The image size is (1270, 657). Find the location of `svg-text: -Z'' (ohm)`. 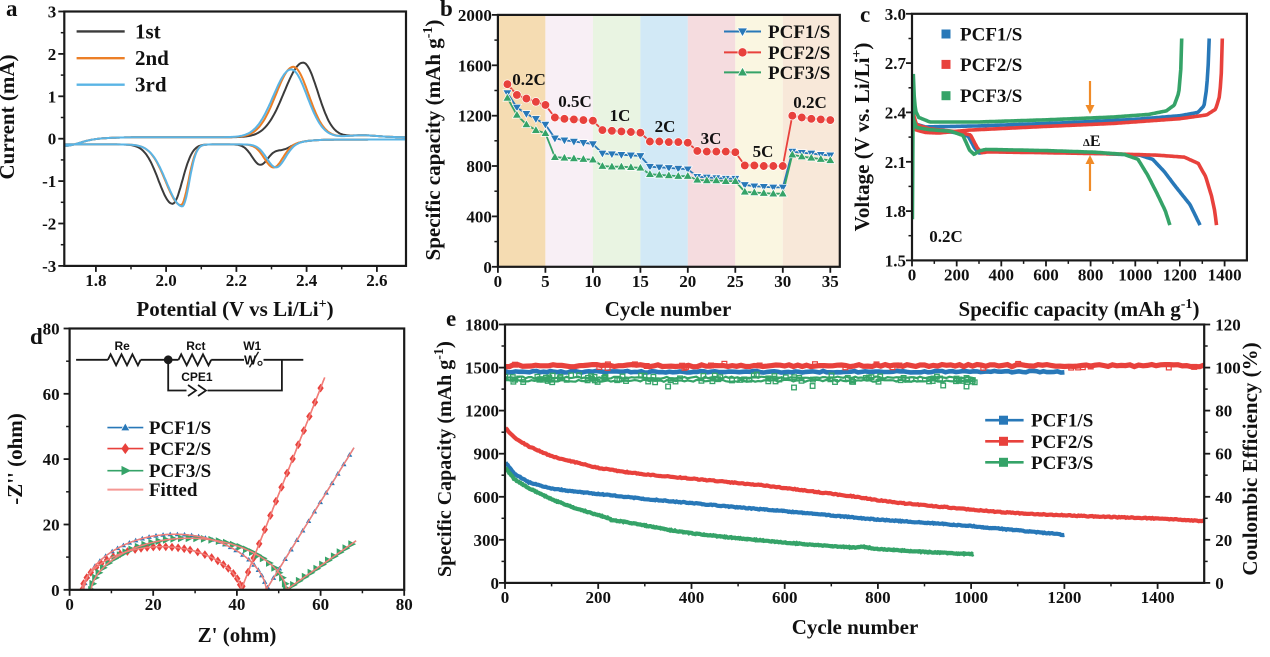

svg-text: -Z'' (ohm) is located at coordinates (15, 459).